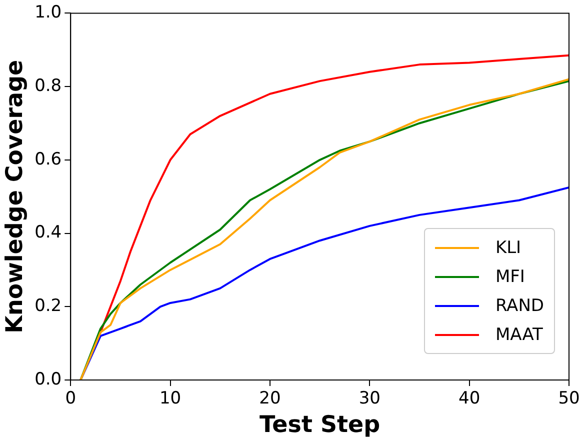 Image resolution: width=583 pixels, height=440 pixels. What do you see at coordinates (48, 232) in the screenshot?
I see `y-tick-label: 0.4` at bounding box center [48, 232].